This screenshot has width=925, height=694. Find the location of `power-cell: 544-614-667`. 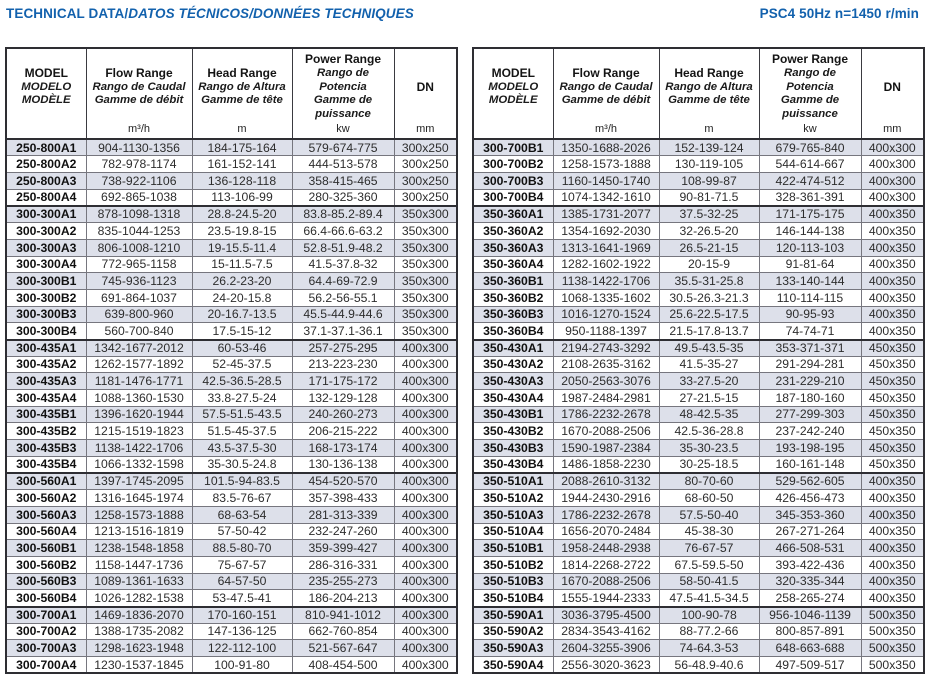

power-cell: 544-614-667 is located at coordinates (810, 164).